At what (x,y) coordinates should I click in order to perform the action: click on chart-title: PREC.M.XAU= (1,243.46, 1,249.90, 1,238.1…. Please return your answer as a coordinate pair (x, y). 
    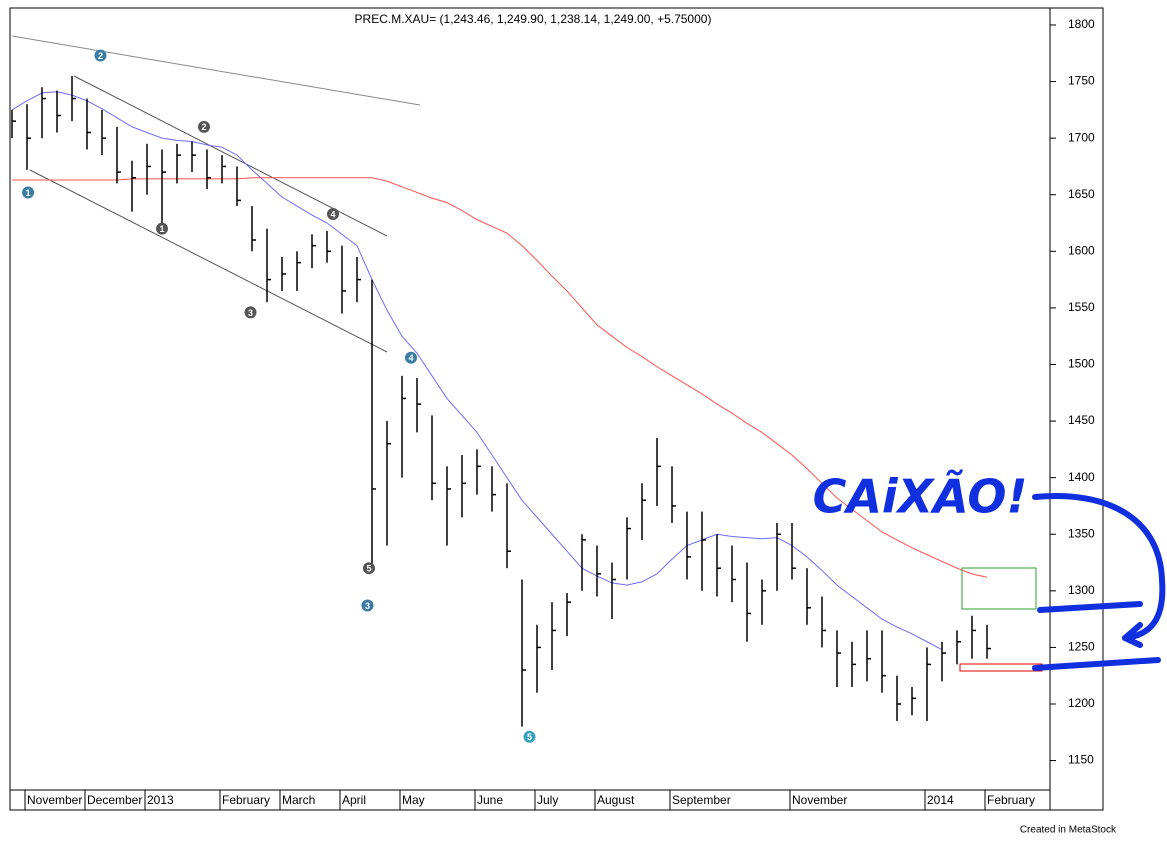
    Looking at the image, I should click on (533, 19).